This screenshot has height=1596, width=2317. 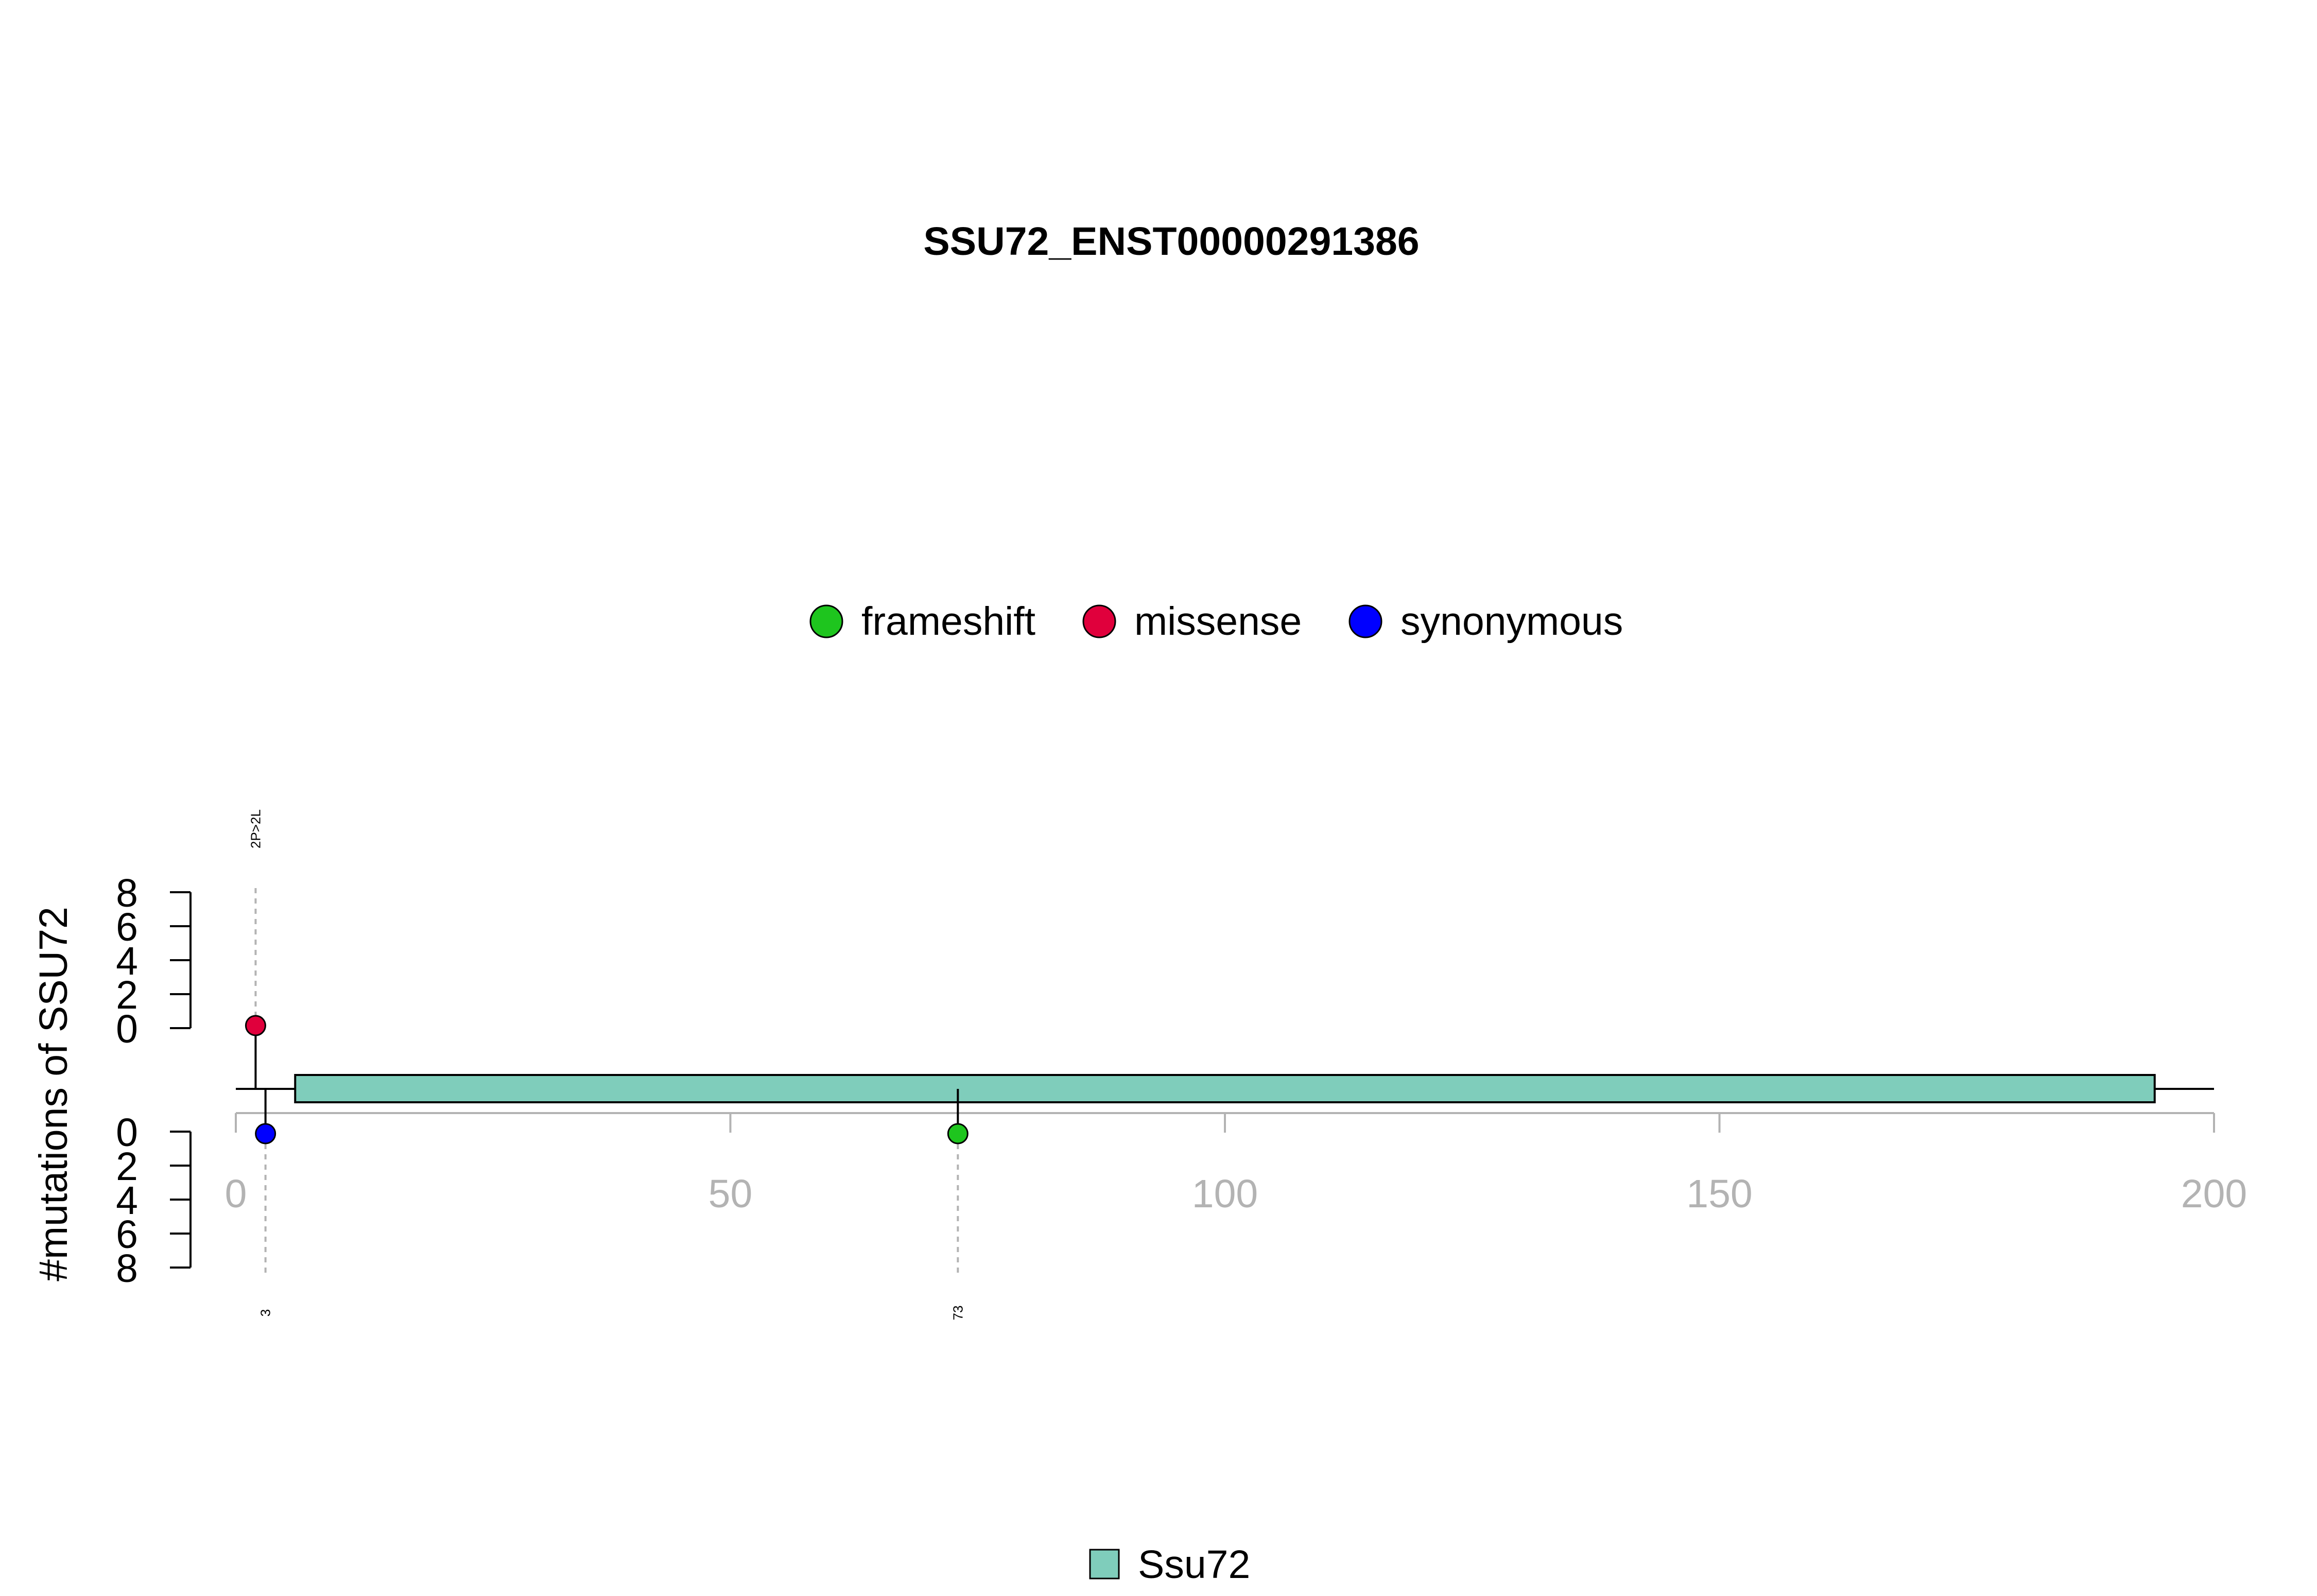 What do you see at coordinates (127, 1166) in the screenshot?
I see `y-bottom-tick-label: 2` at bounding box center [127, 1166].